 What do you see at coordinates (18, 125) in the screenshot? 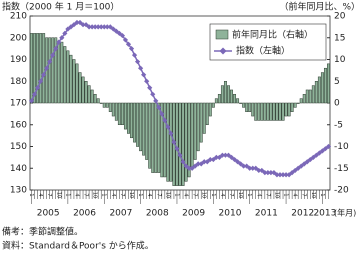
I see `y-tick-label: 160` at bounding box center [18, 125].